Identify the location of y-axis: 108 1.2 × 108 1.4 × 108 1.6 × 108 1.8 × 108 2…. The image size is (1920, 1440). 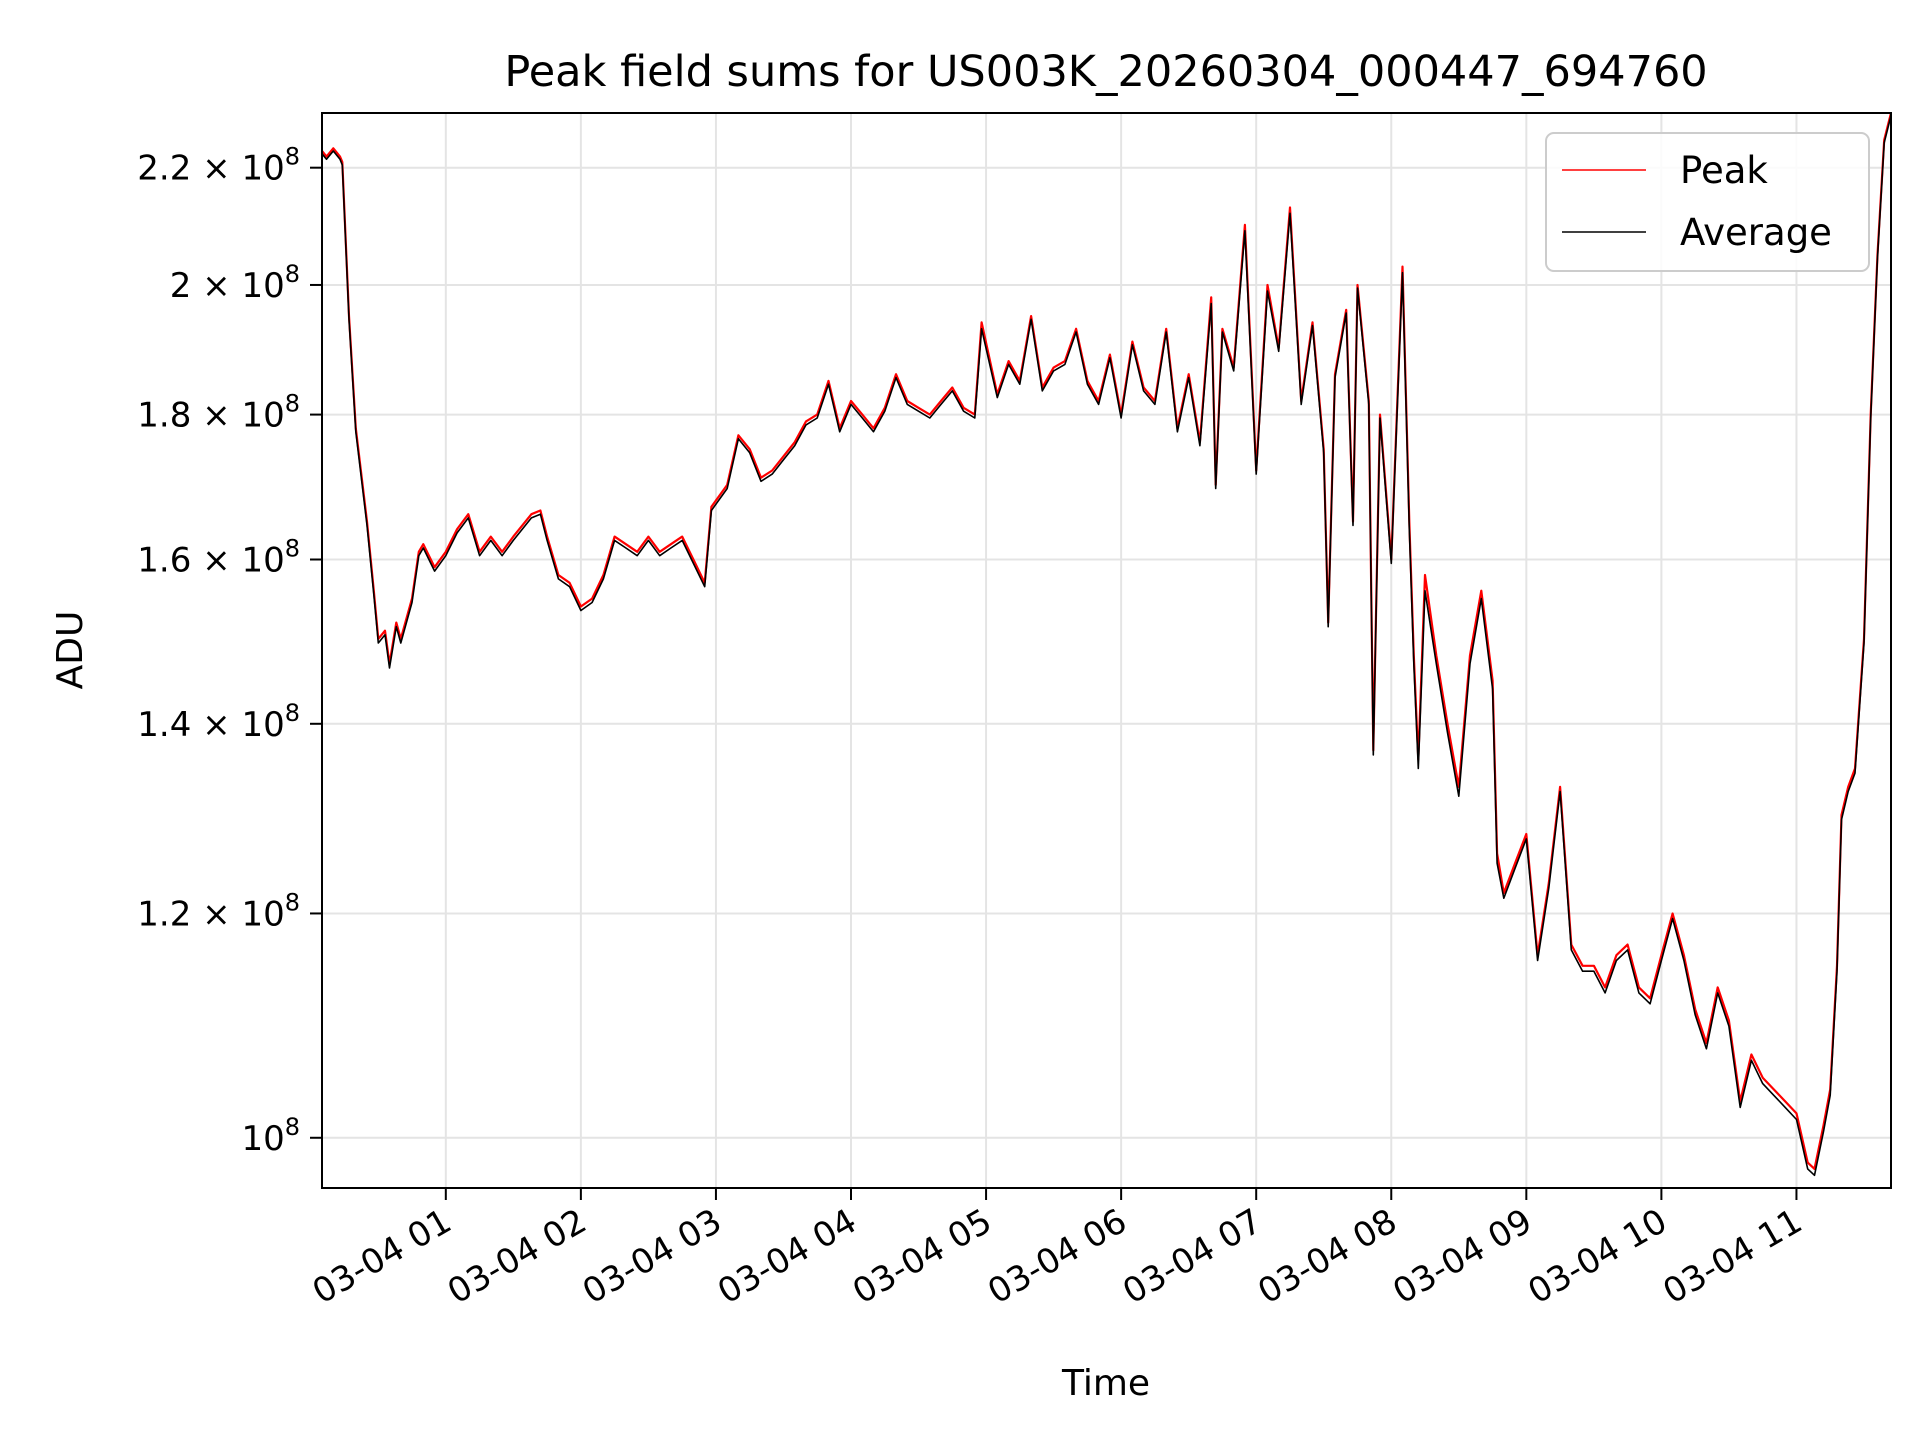
(229, 651).